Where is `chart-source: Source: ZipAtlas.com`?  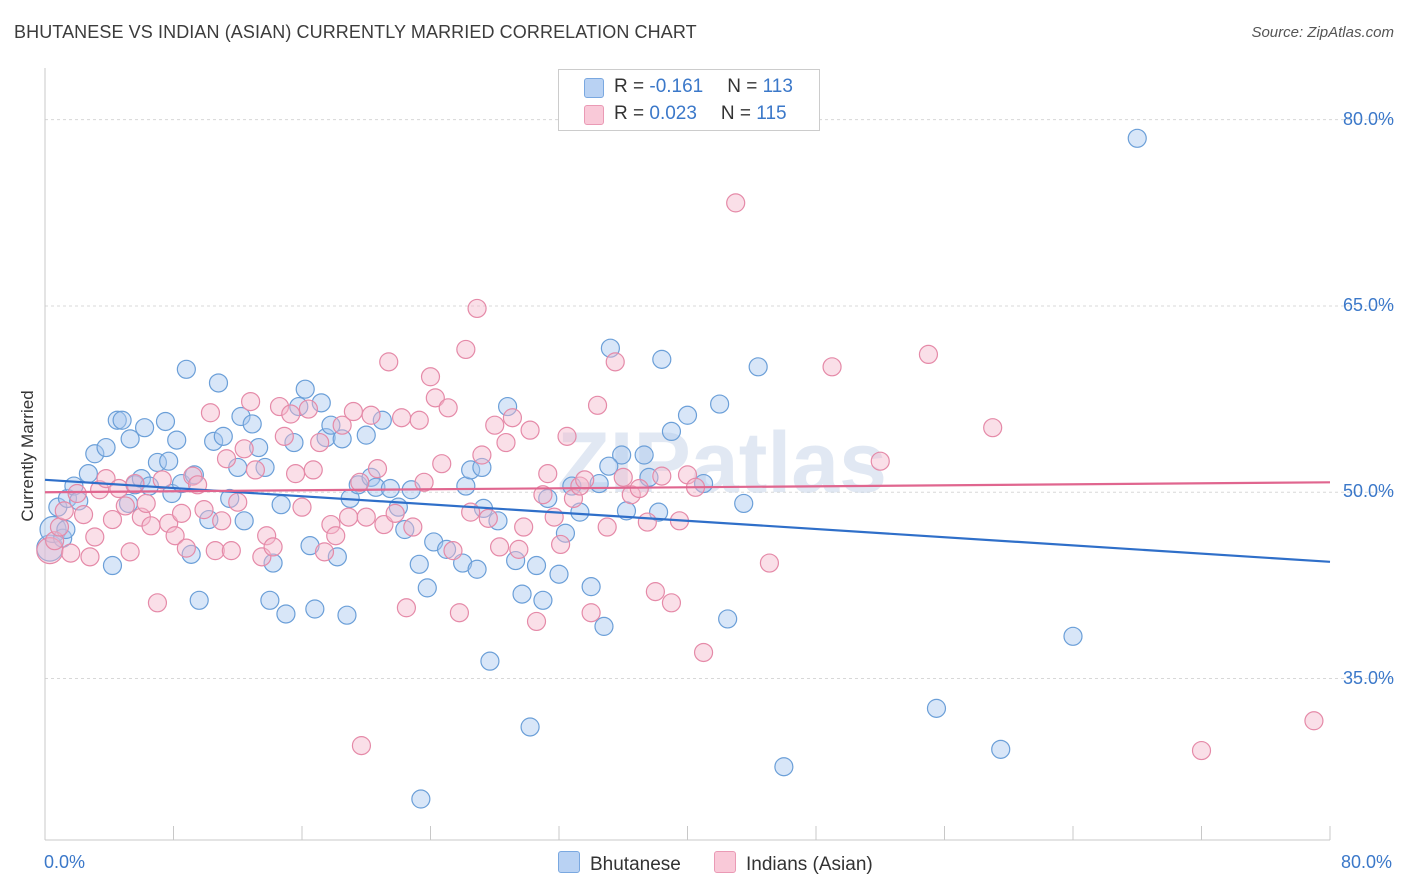 chart-source: Source: ZipAtlas.com is located at coordinates (1322, 32).